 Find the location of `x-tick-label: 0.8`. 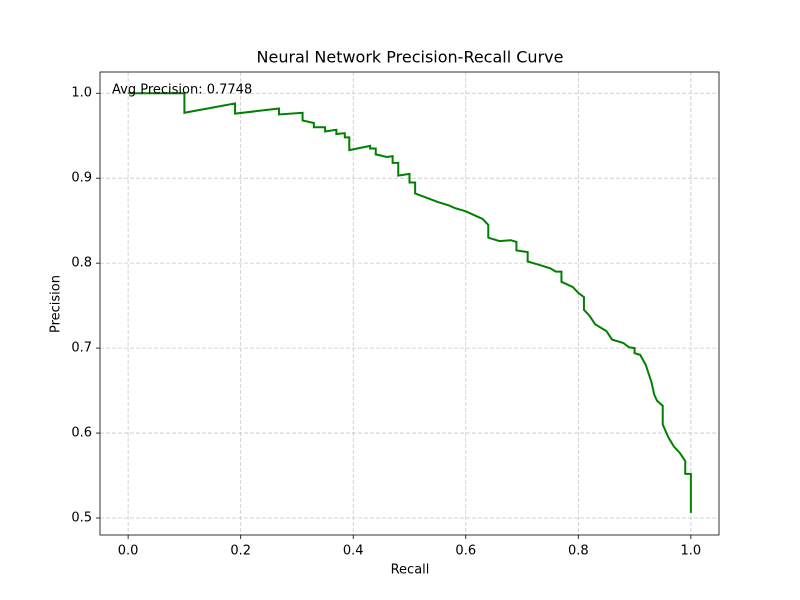

x-tick-label: 0.8 is located at coordinates (578, 551).